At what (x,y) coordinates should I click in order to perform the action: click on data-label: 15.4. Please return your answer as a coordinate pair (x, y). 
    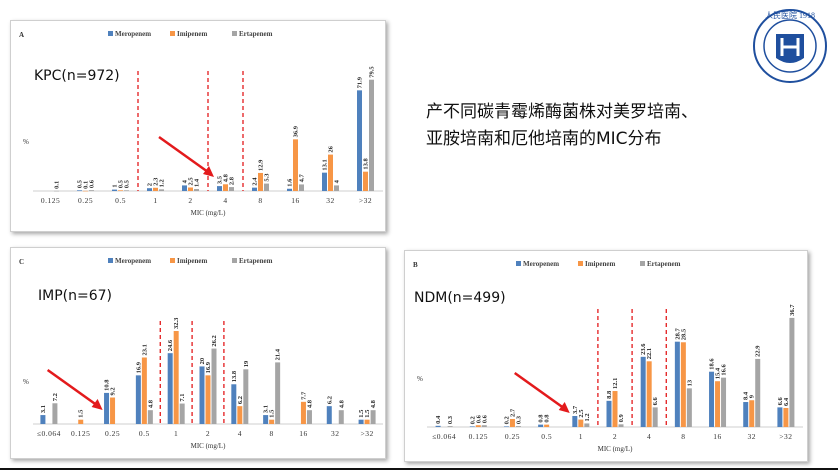
    Looking at the image, I should click on (718, 373).